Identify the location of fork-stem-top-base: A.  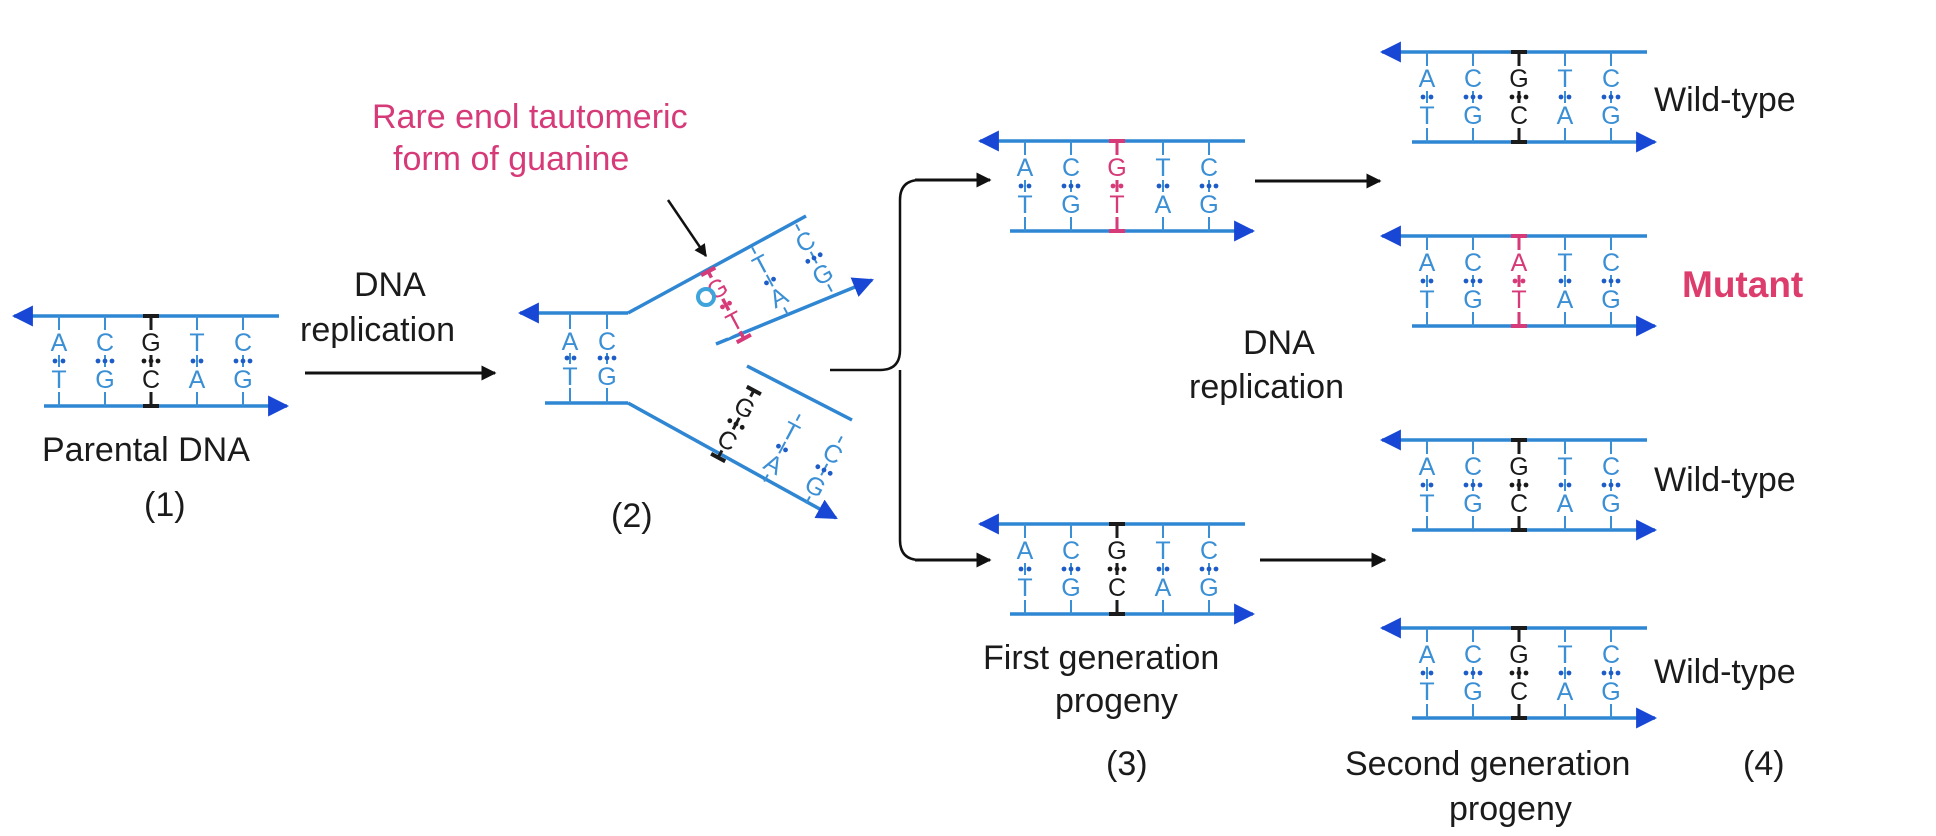
(570, 342).